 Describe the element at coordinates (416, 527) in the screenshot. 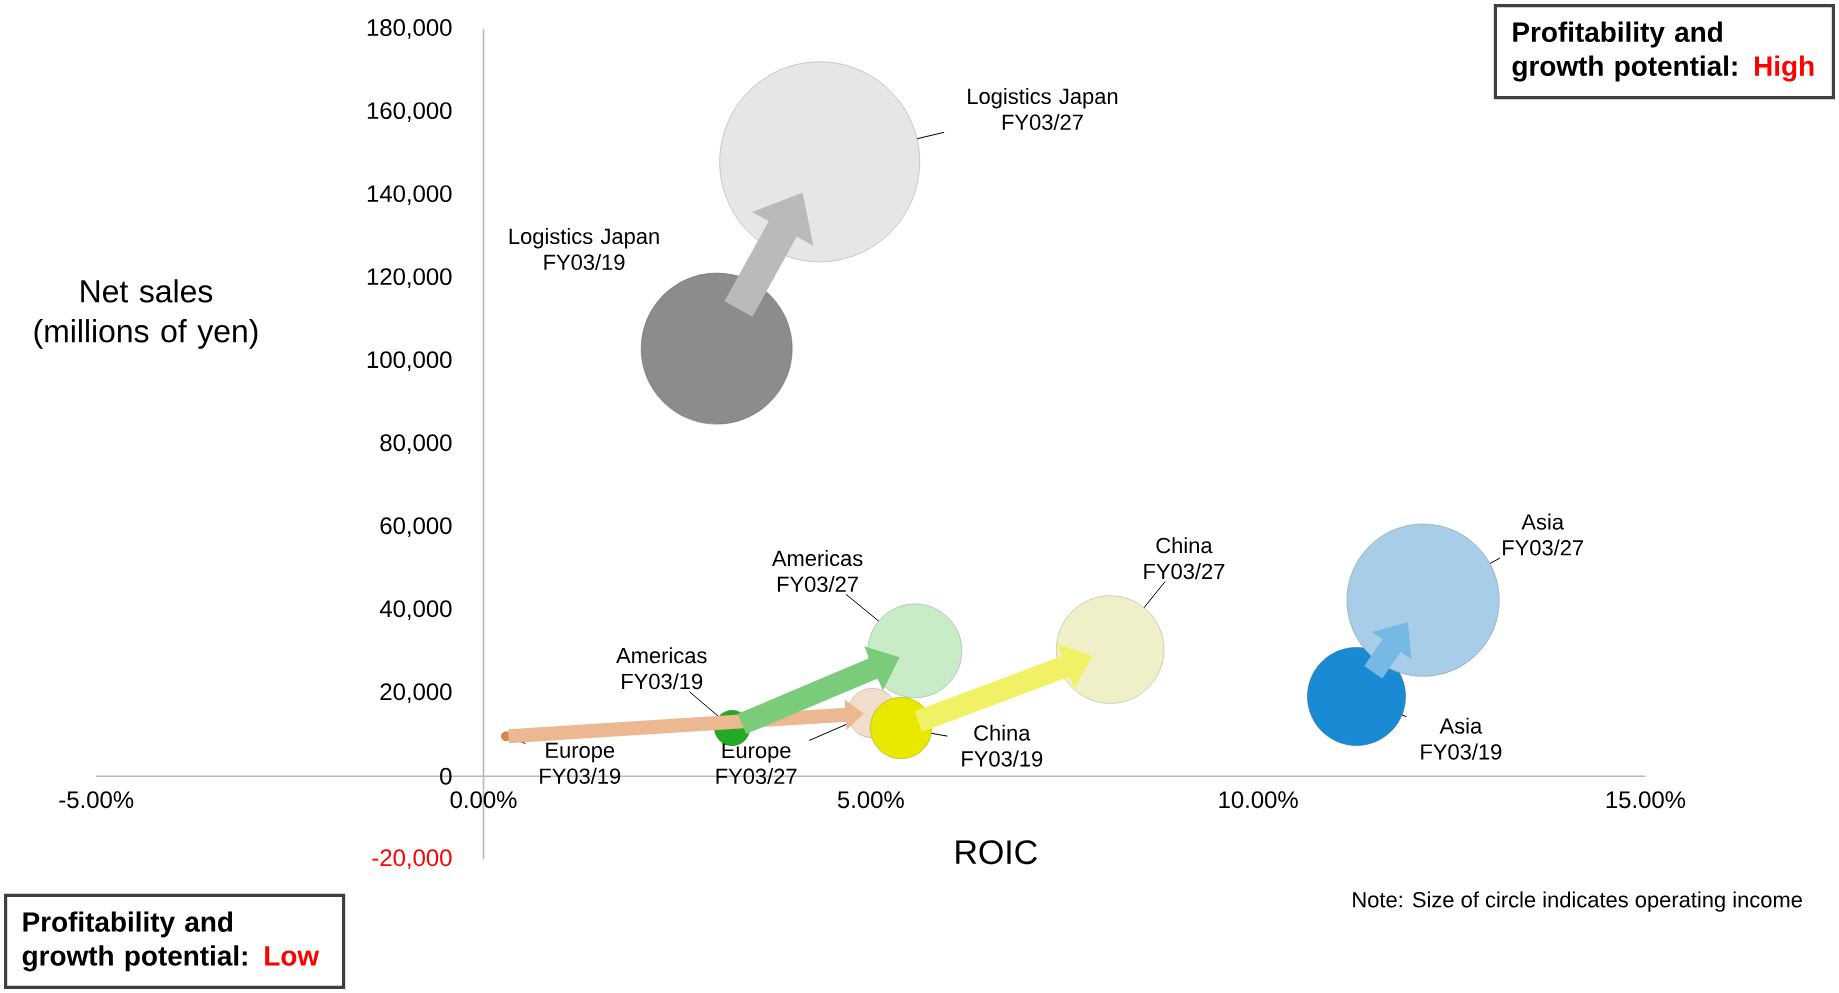

I see `y-tick-label: 60,000` at that location.